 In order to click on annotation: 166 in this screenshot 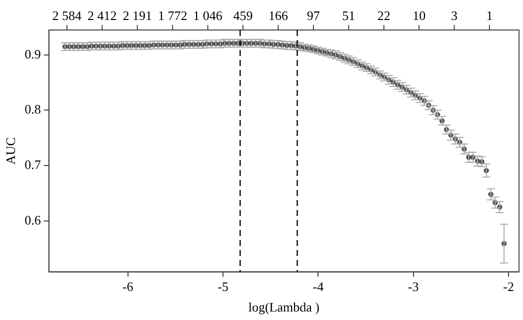, I will do `click(278, 15)`.